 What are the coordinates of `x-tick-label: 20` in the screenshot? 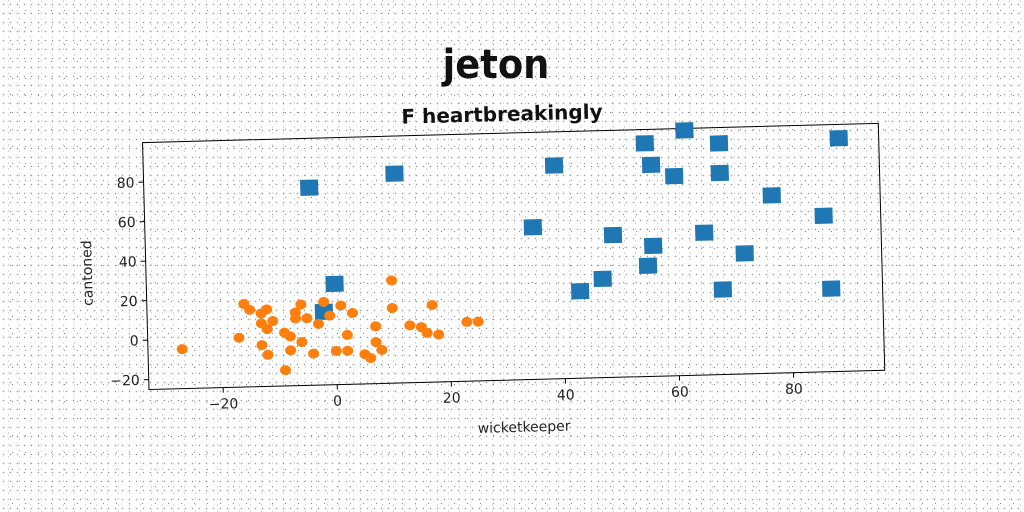 It's located at (452, 398).